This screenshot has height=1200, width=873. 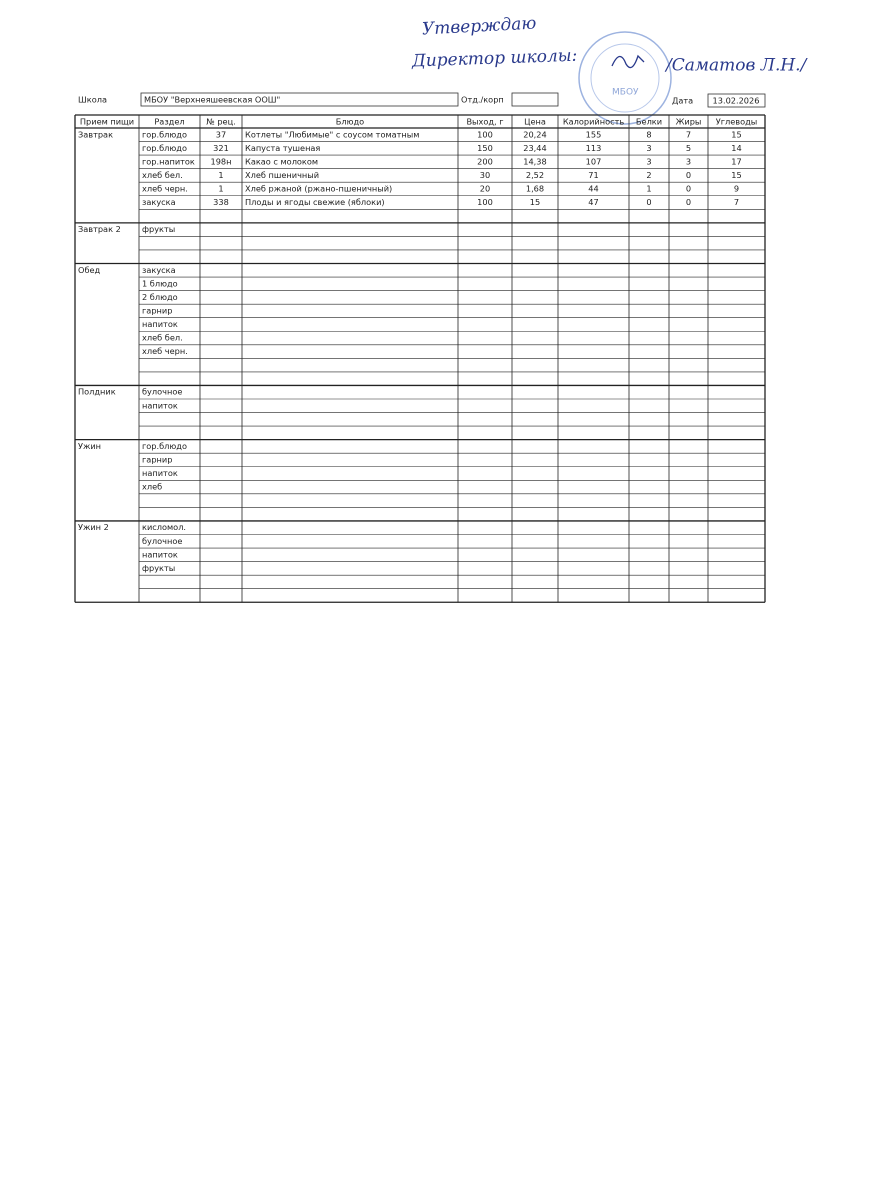 What do you see at coordinates (299, 99) in the screenshot?
I see `school-box` at bounding box center [299, 99].